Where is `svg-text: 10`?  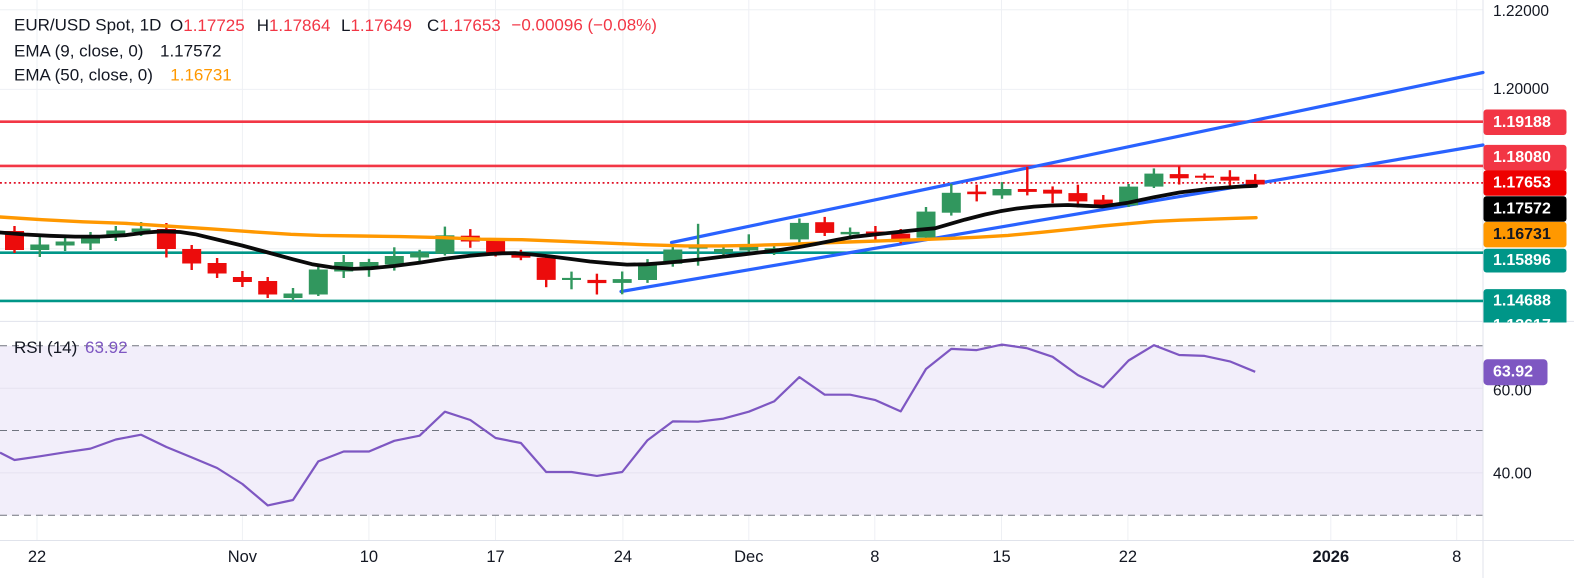 svg-text: 10 is located at coordinates (369, 557).